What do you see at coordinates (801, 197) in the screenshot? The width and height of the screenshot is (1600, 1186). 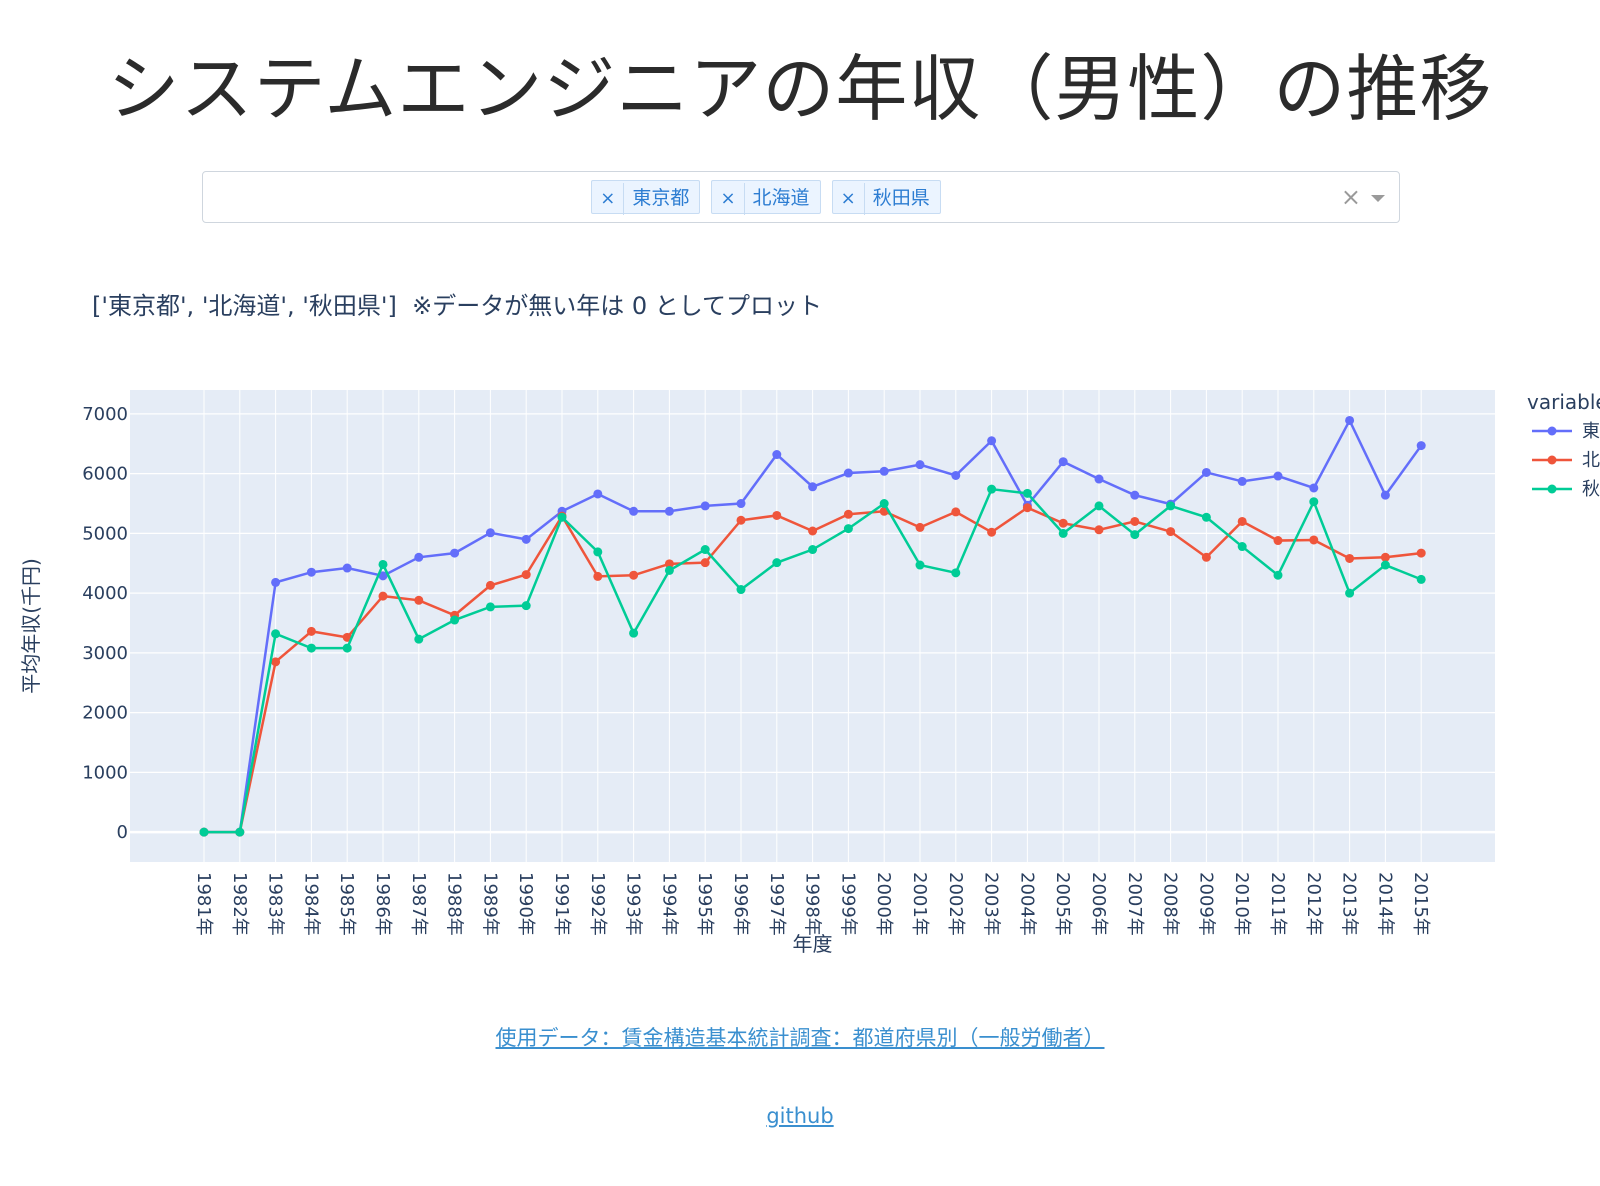 I see `prefecture-multi-select: × 東京都 × 北海道 × 秋田県 ×` at bounding box center [801, 197].